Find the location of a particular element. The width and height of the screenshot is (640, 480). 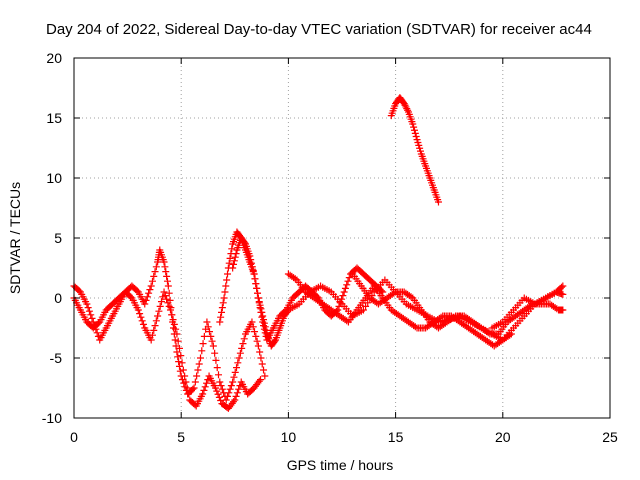

y-tick-label: 10 is located at coordinates (54, 178).